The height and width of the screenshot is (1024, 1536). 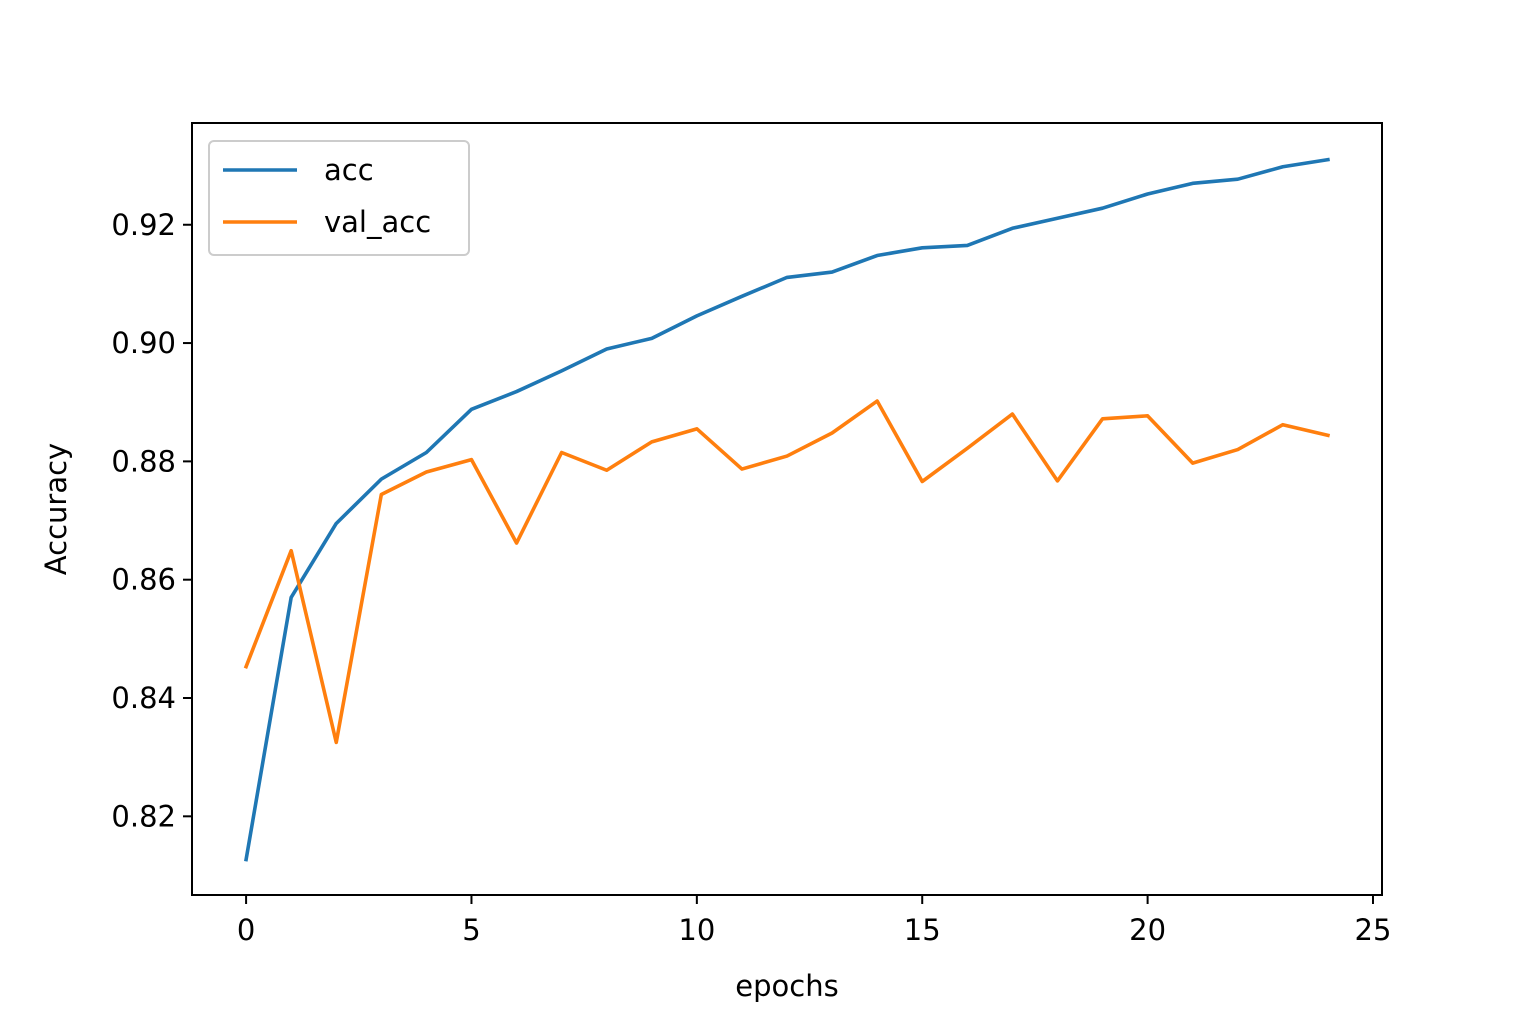 I want to click on x-tick-label: 20, so click(x=1147, y=930).